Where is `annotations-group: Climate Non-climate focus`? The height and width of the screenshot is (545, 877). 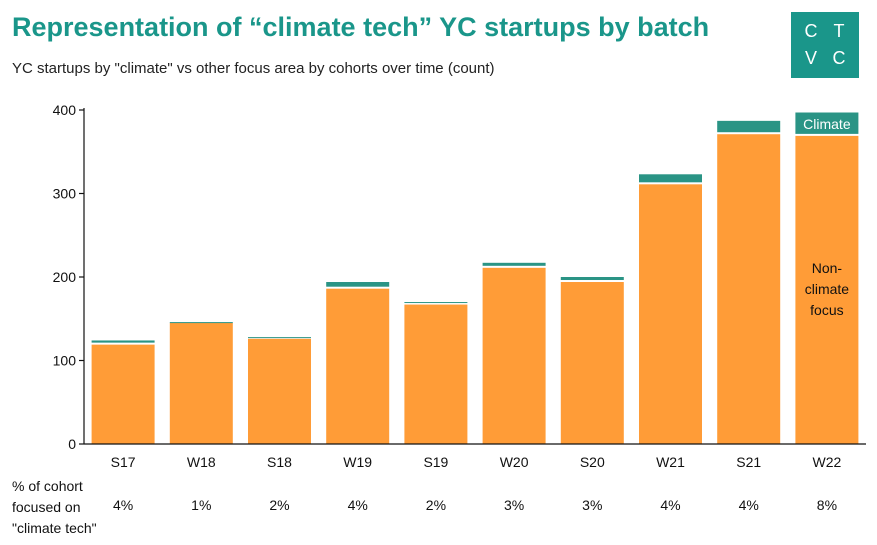 annotations-group: Climate Non-climate focus is located at coordinates (827, 217).